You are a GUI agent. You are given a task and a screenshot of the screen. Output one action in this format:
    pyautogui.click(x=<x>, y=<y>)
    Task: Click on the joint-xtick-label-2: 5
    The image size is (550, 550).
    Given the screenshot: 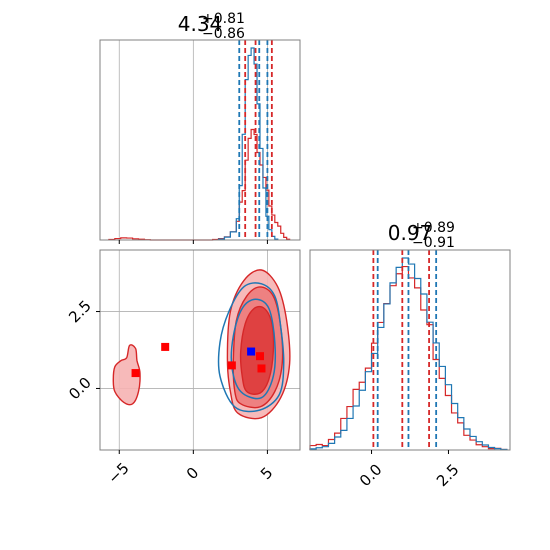 What is the action you would take?
    pyautogui.click(x=266, y=473)
    